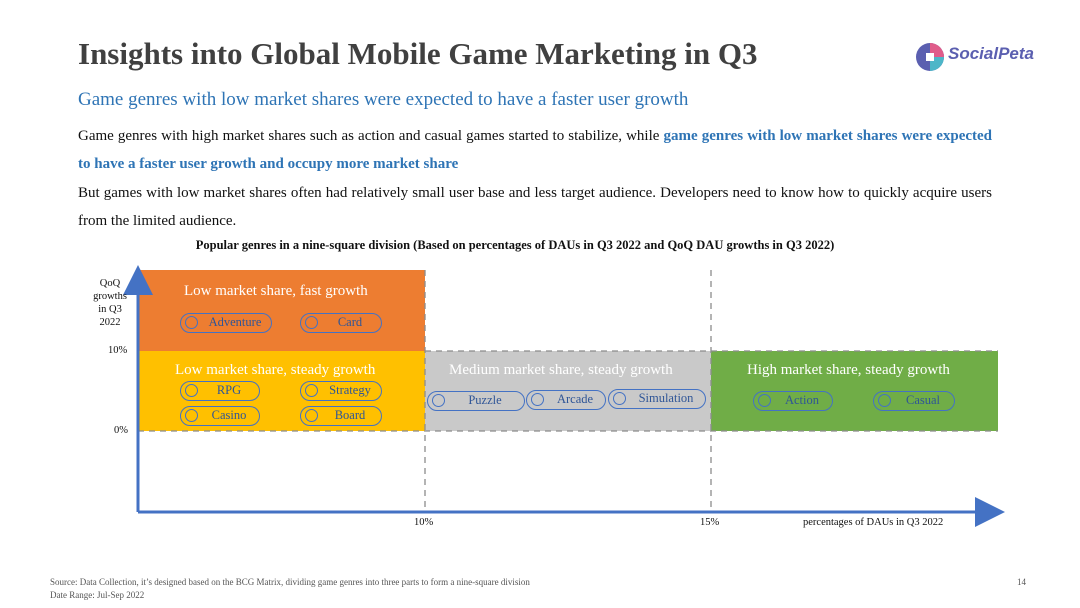 This screenshot has height=608, width=1080. What do you see at coordinates (619, 398) in the screenshot?
I see `simulation-icon` at bounding box center [619, 398].